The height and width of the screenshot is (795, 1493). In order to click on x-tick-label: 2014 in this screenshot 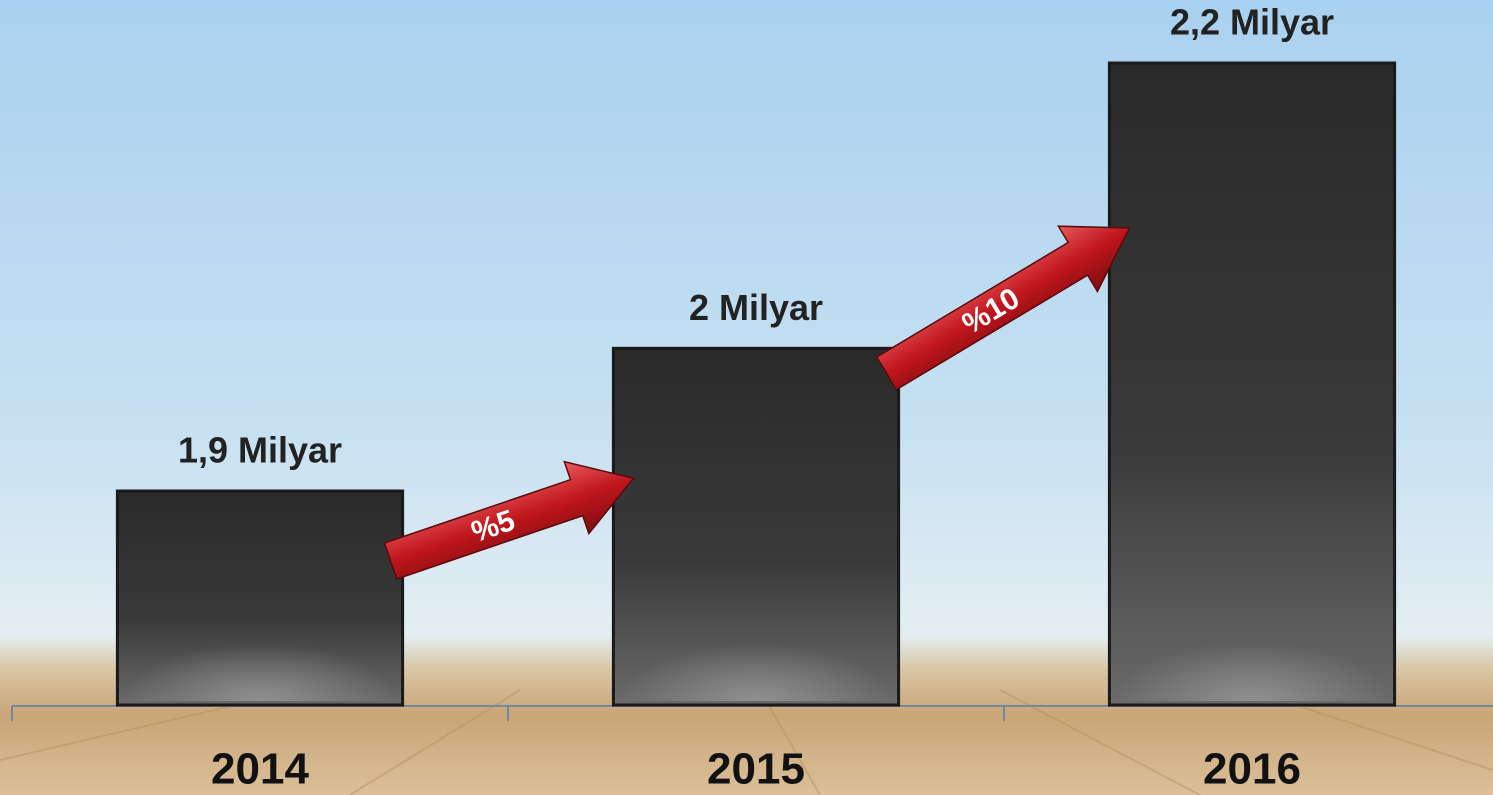, I will do `click(260, 769)`.